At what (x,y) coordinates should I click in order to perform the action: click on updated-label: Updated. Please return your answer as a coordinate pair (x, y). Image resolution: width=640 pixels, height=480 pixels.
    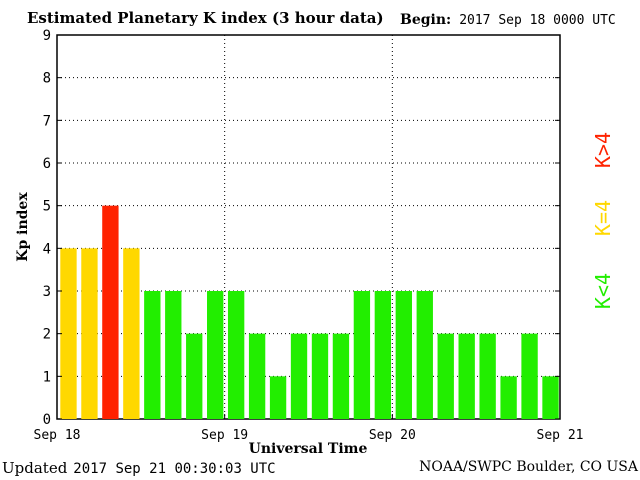
    Looking at the image, I should click on (35, 468).